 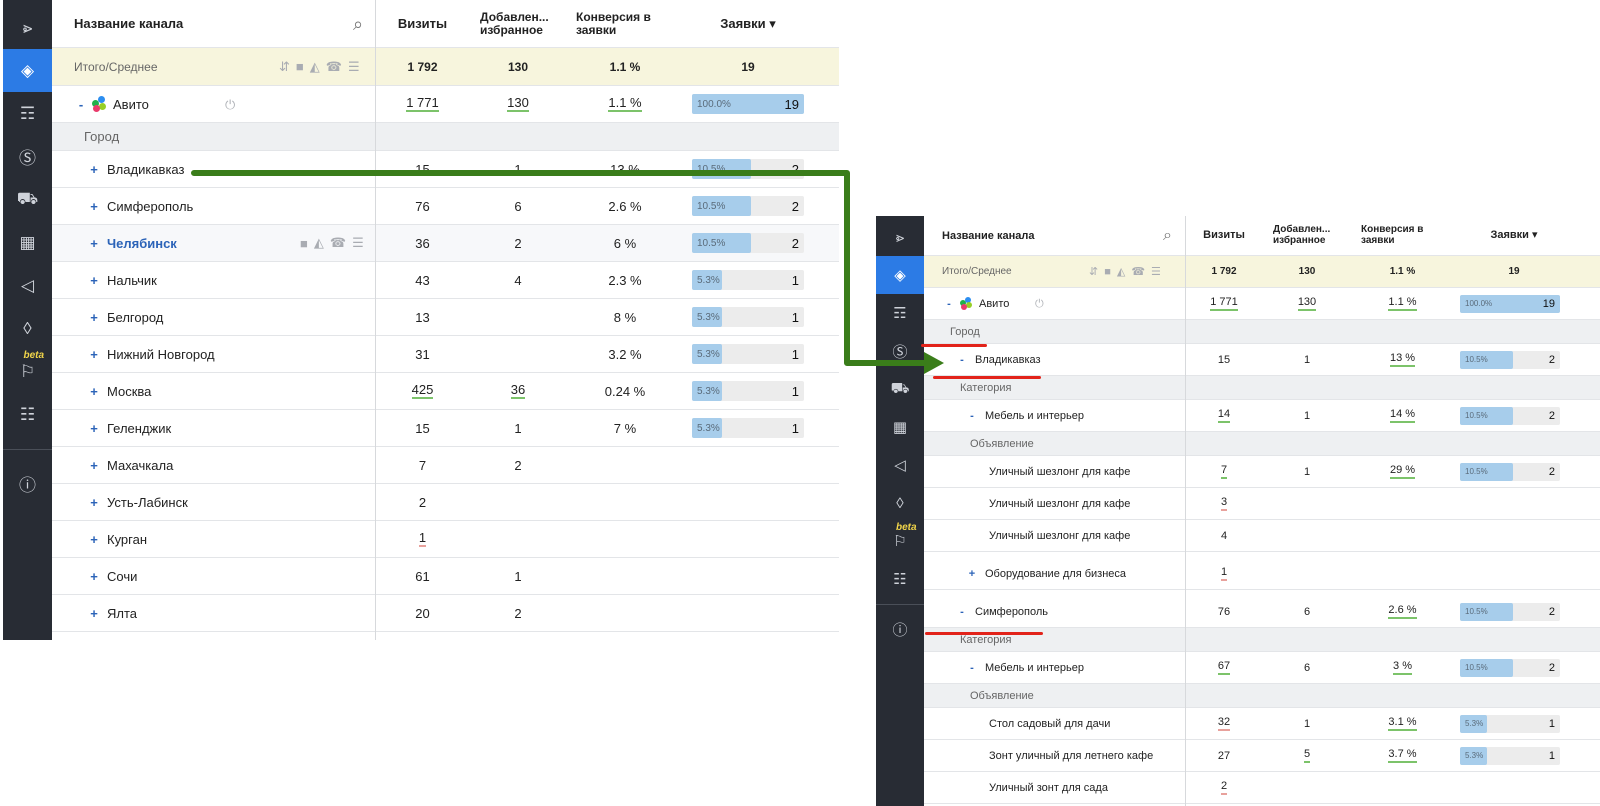 I want to click on city-row: + Владикавказ 15 1 13 % 10.5% 2, so click(x=445, y=169).